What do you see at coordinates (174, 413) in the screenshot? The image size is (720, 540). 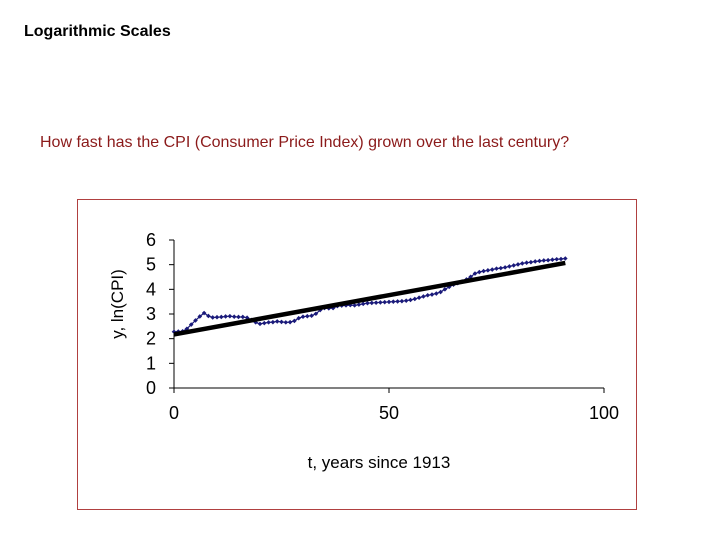 I see `x-tick-label: 0` at bounding box center [174, 413].